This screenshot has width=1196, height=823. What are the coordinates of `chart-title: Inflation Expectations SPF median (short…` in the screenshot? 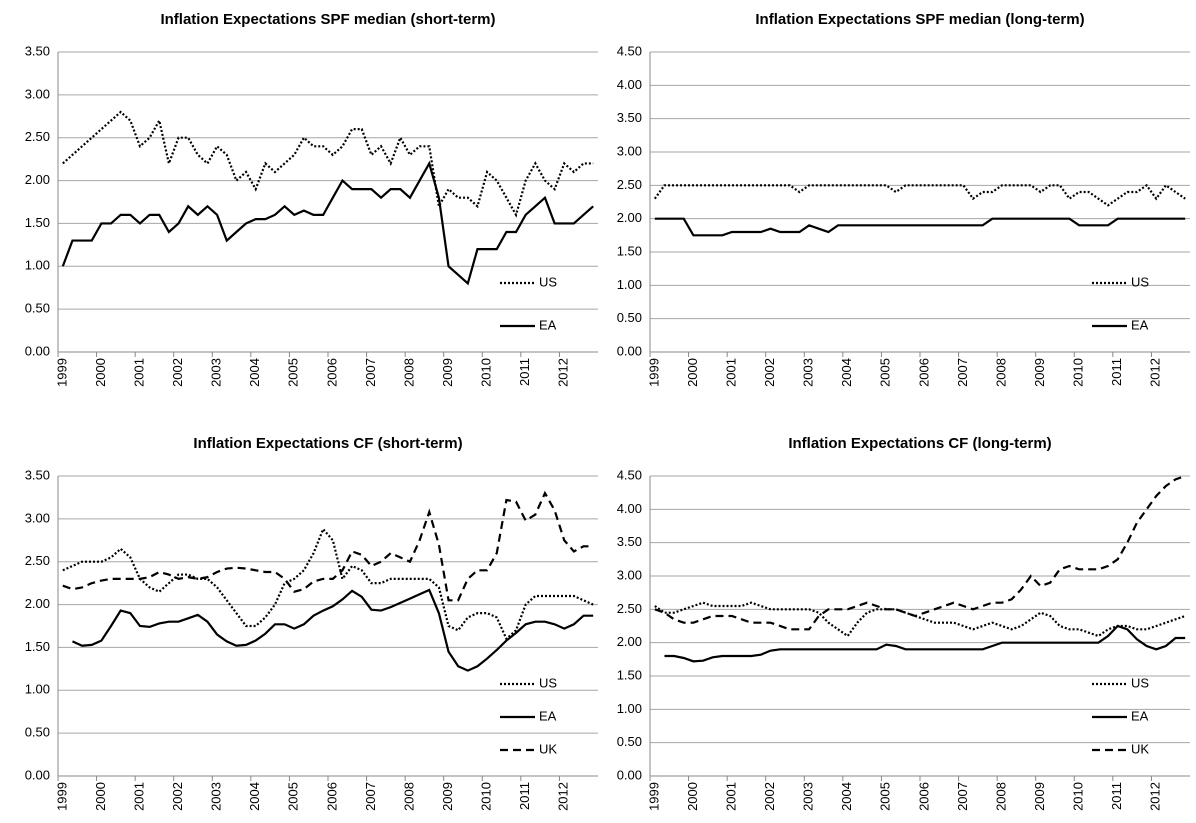 It's located at (327, 19).